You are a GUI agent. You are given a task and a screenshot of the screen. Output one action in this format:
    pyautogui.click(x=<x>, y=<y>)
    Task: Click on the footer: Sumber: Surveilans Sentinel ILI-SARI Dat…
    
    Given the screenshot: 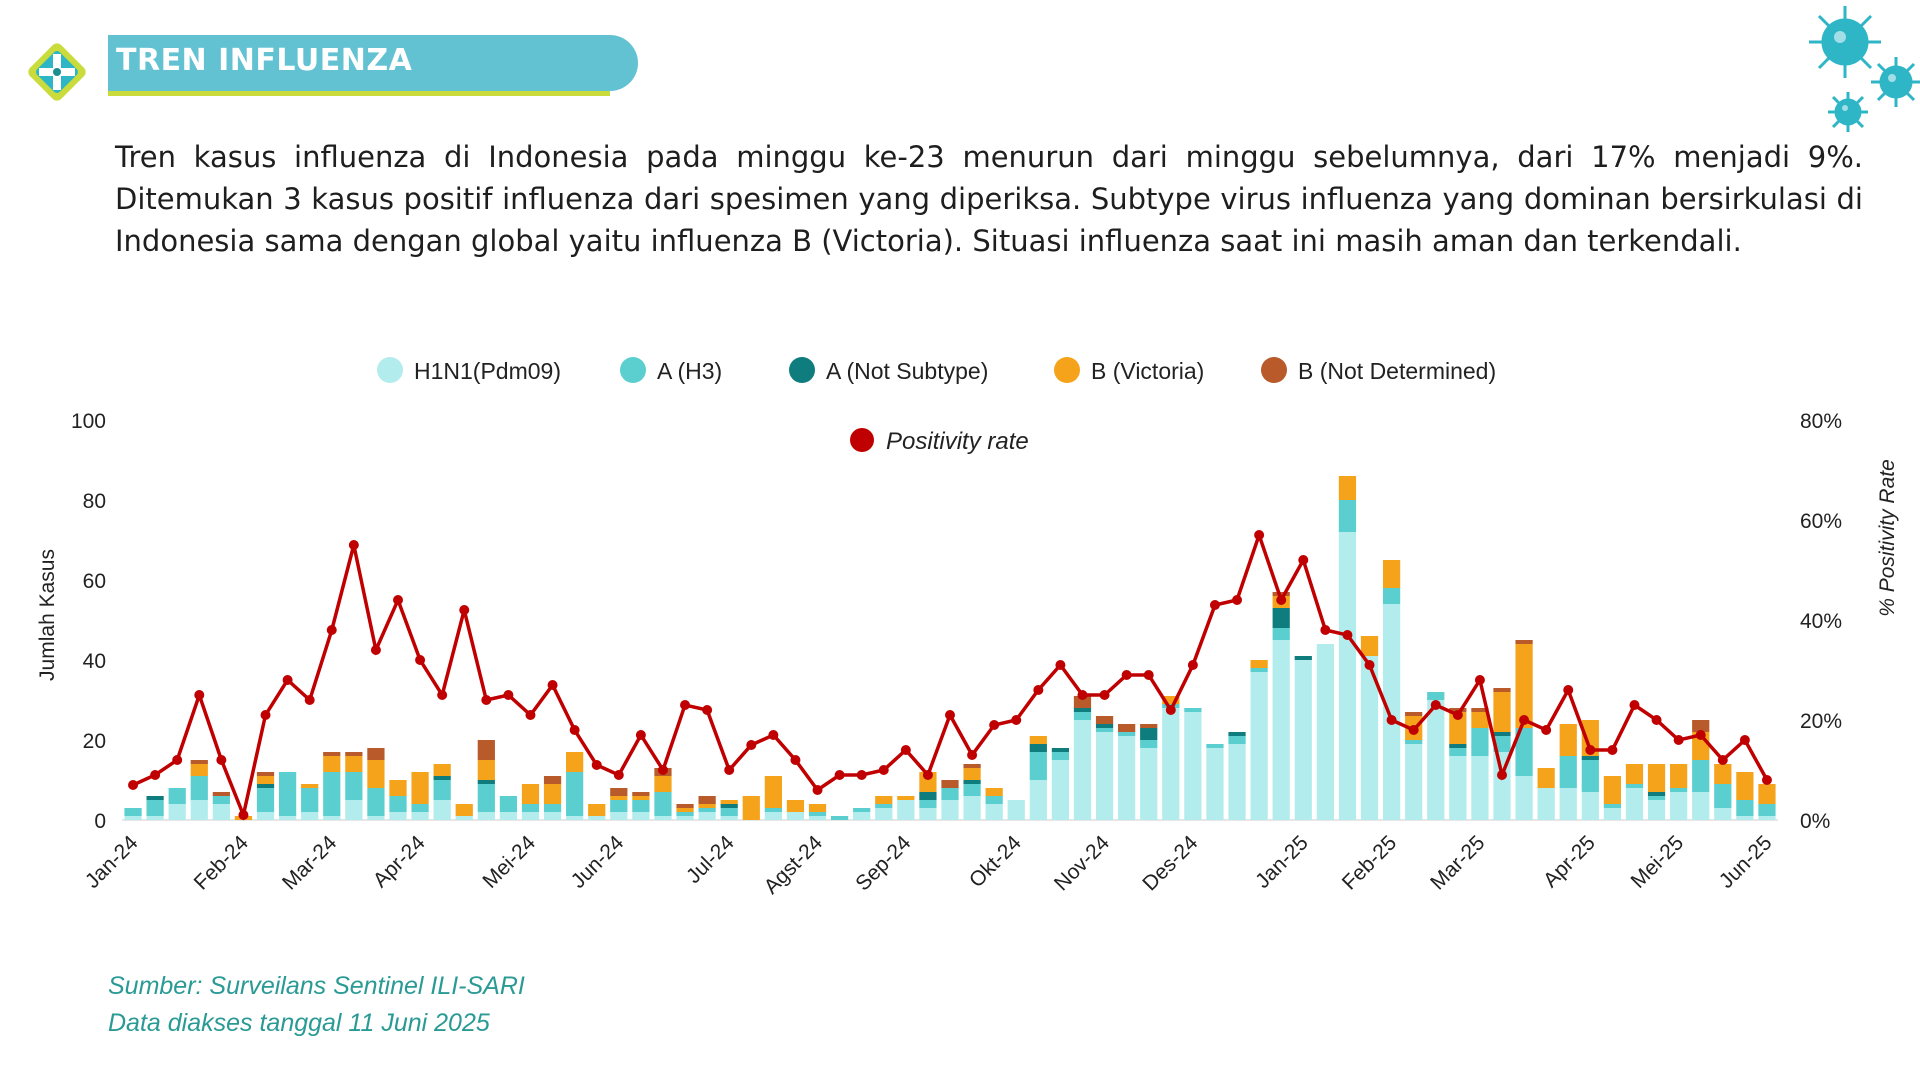 What is the action you would take?
    pyautogui.click(x=316, y=1005)
    